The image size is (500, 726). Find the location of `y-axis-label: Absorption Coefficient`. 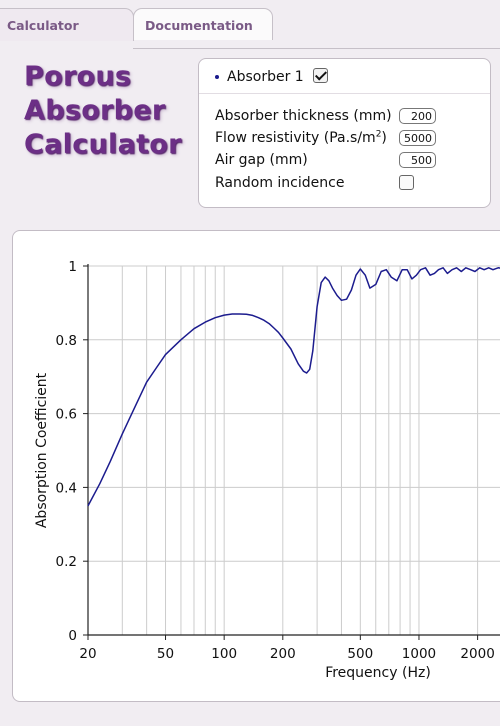

y-axis-label: Absorption Coefficient is located at coordinates (42, 450).